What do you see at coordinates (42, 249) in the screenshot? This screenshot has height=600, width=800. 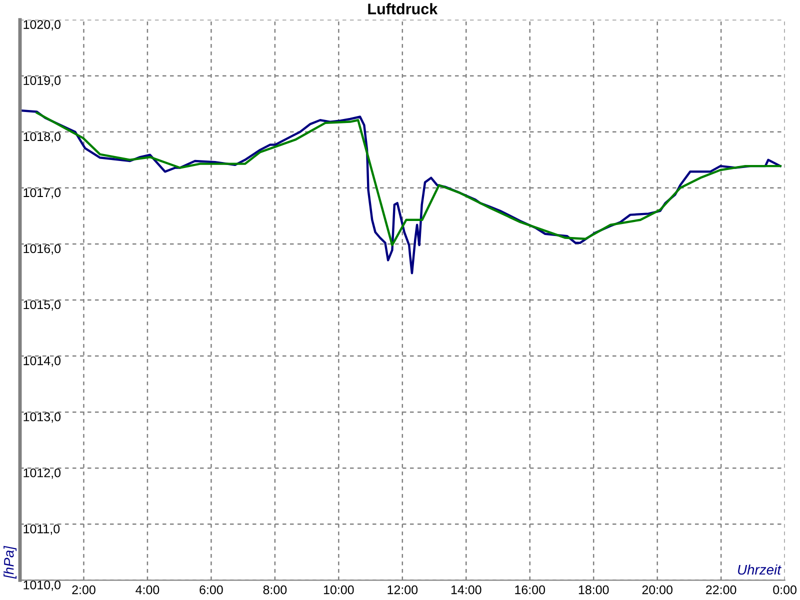 I see `y-tick-label: 1016,0` at bounding box center [42, 249].